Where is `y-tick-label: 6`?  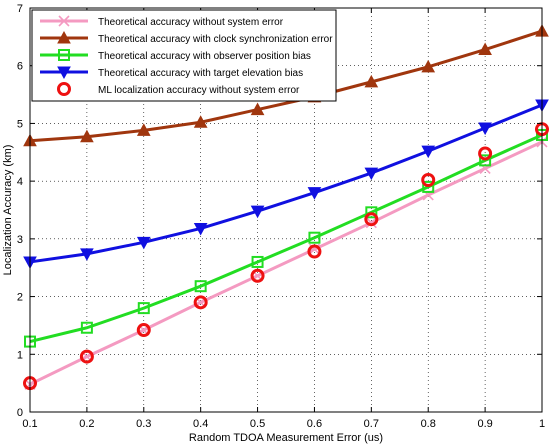 y-tick-label: 6 is located at coordinates (20, 67).